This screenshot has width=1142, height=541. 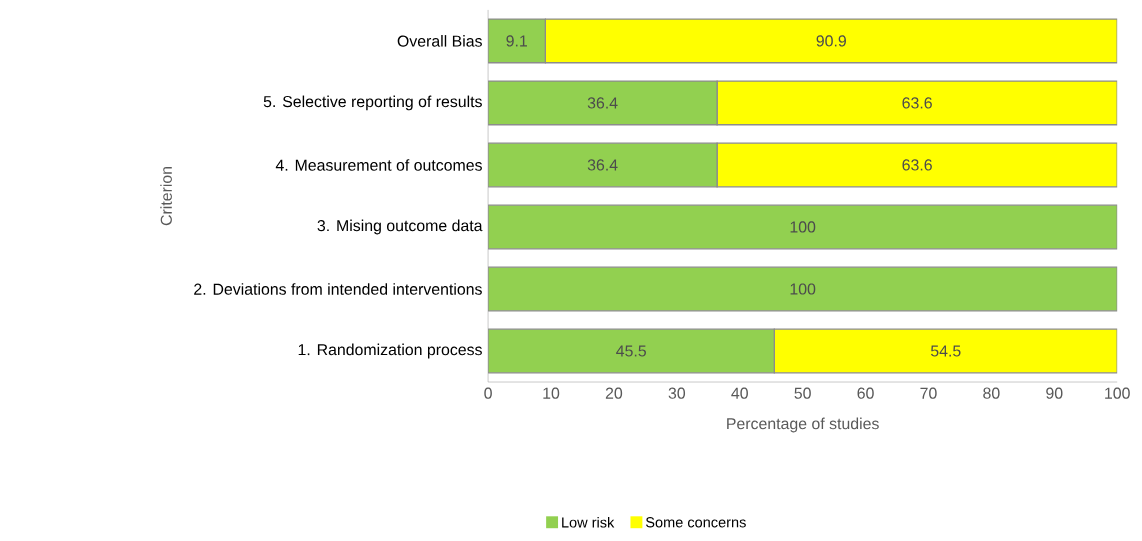 I want to click on x-tick-label: 100, so click(x=1117, y=393).